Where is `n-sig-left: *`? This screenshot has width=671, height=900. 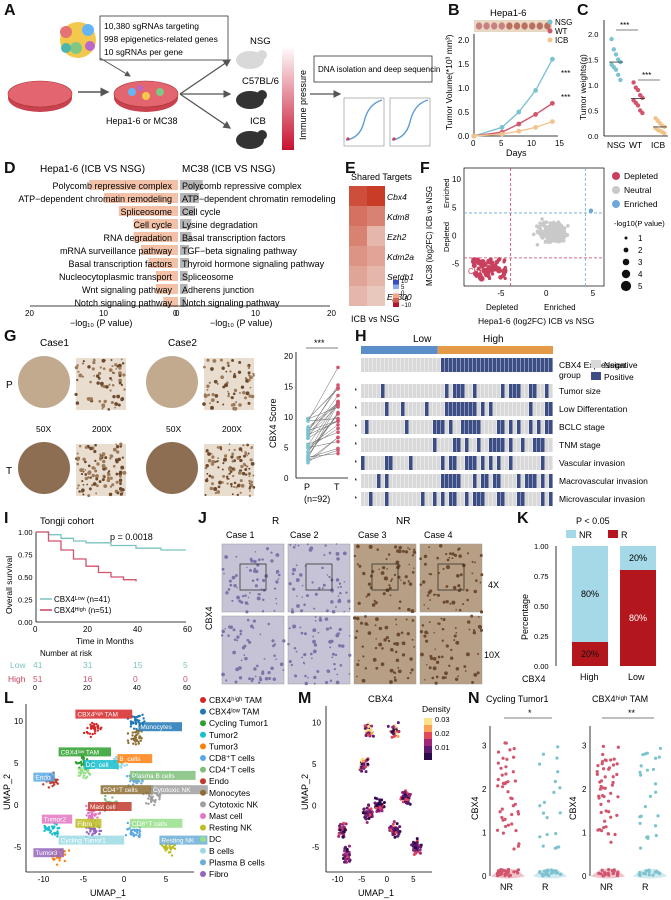 n-sig-left: * is located at coordinates (530, 713).